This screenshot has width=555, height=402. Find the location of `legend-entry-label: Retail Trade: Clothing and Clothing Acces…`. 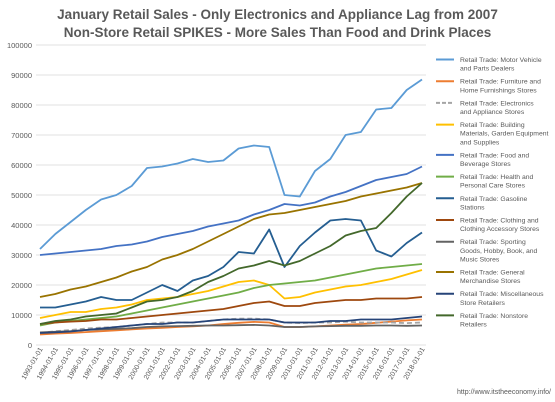

legend-entry-label: Retail Trade: Clothing and Clothing Acces… is located at coordinates (500, 226).